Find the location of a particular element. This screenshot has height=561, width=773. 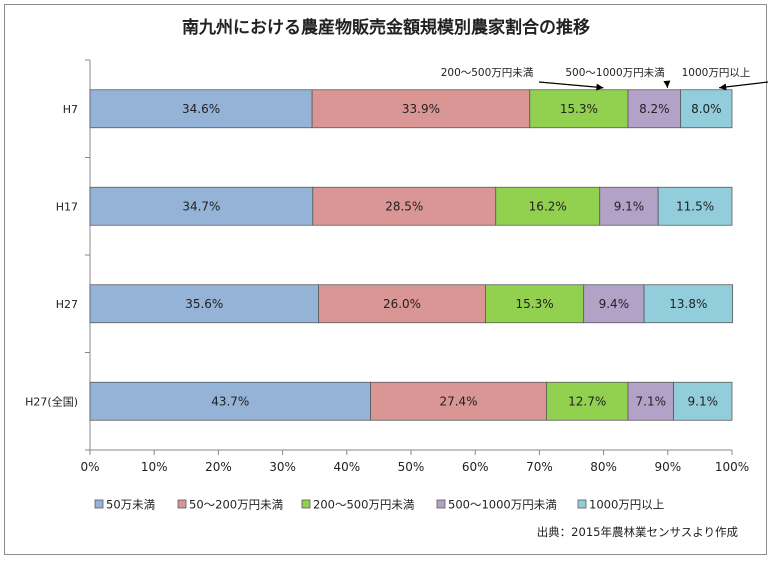

category-label: H7 is located at coordinates (70, 109).